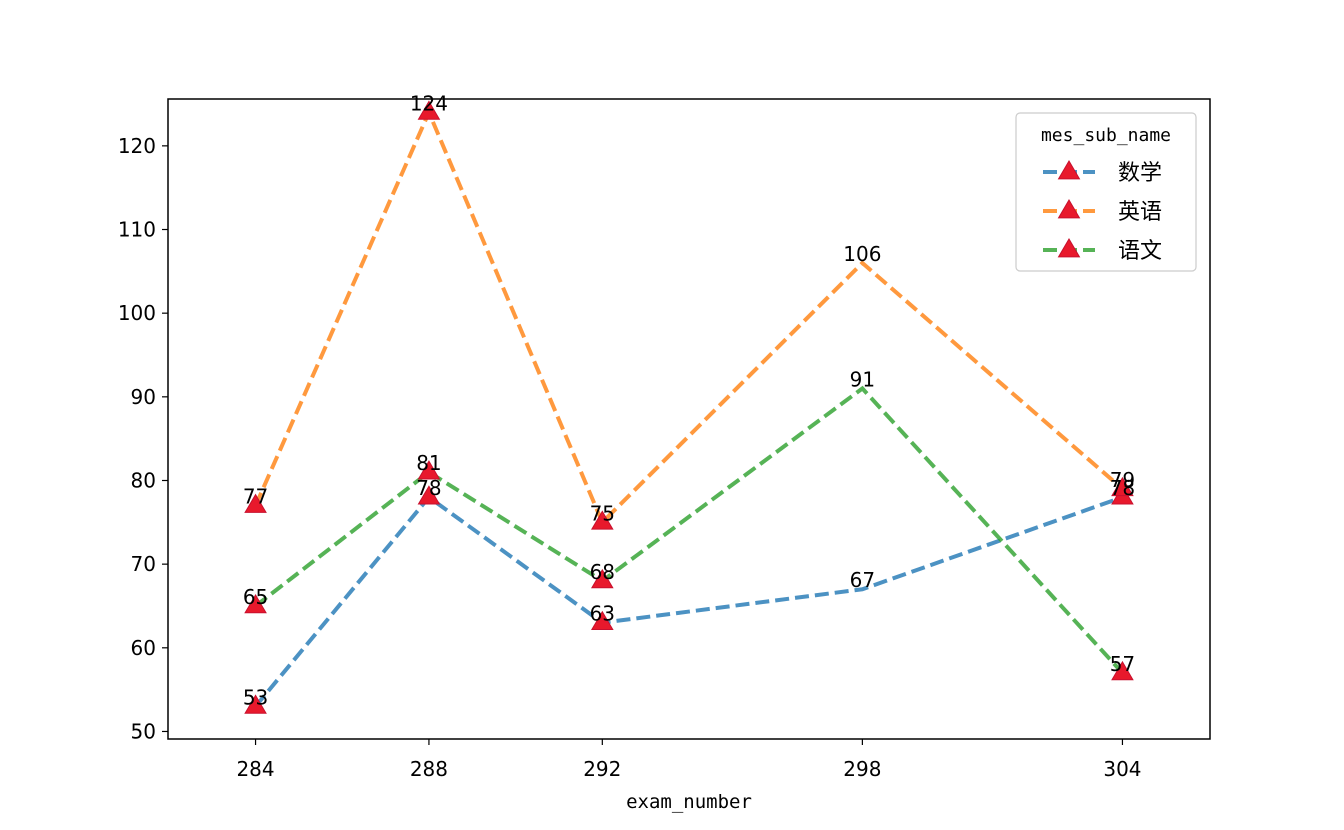 This screenshot has height=830, width=1344. Describe the element at coordinates (1140, 212) in the screenshot. I see `legend-label: 英语` at that location.